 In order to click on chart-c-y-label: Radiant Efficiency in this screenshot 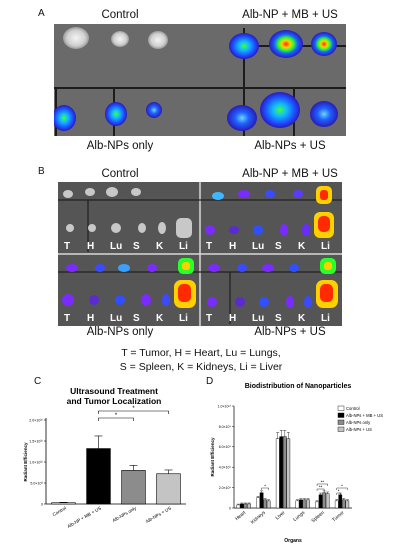, I will do `click(25, 462)`.